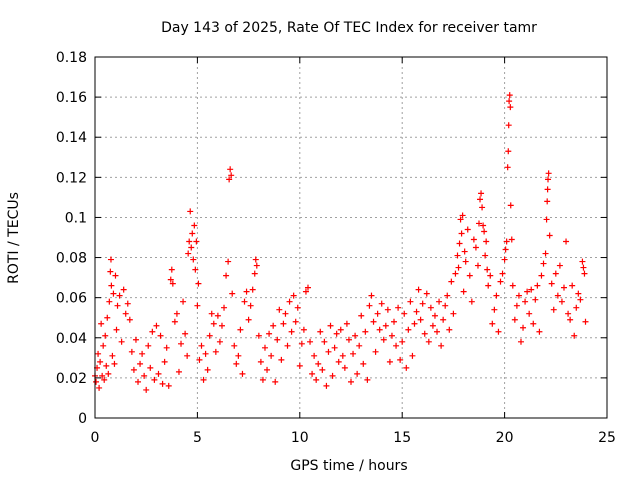 This screenshot has height=480, width=640. I want to click on x-tick-label: 20, so click(505, 438).